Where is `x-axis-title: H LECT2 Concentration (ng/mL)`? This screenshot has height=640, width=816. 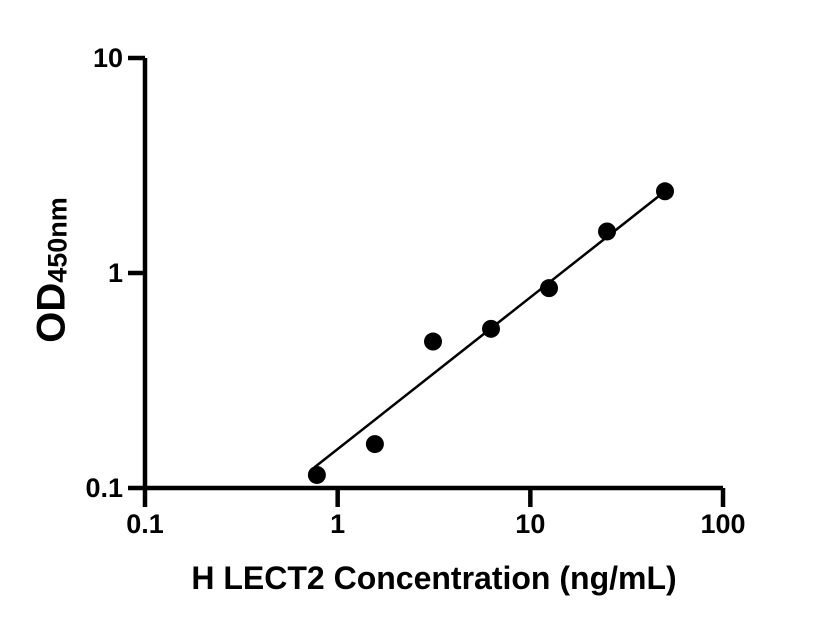
x-axis-title: H LECT2 Concentration (ng/mL) is located at coordinates (434, 578).